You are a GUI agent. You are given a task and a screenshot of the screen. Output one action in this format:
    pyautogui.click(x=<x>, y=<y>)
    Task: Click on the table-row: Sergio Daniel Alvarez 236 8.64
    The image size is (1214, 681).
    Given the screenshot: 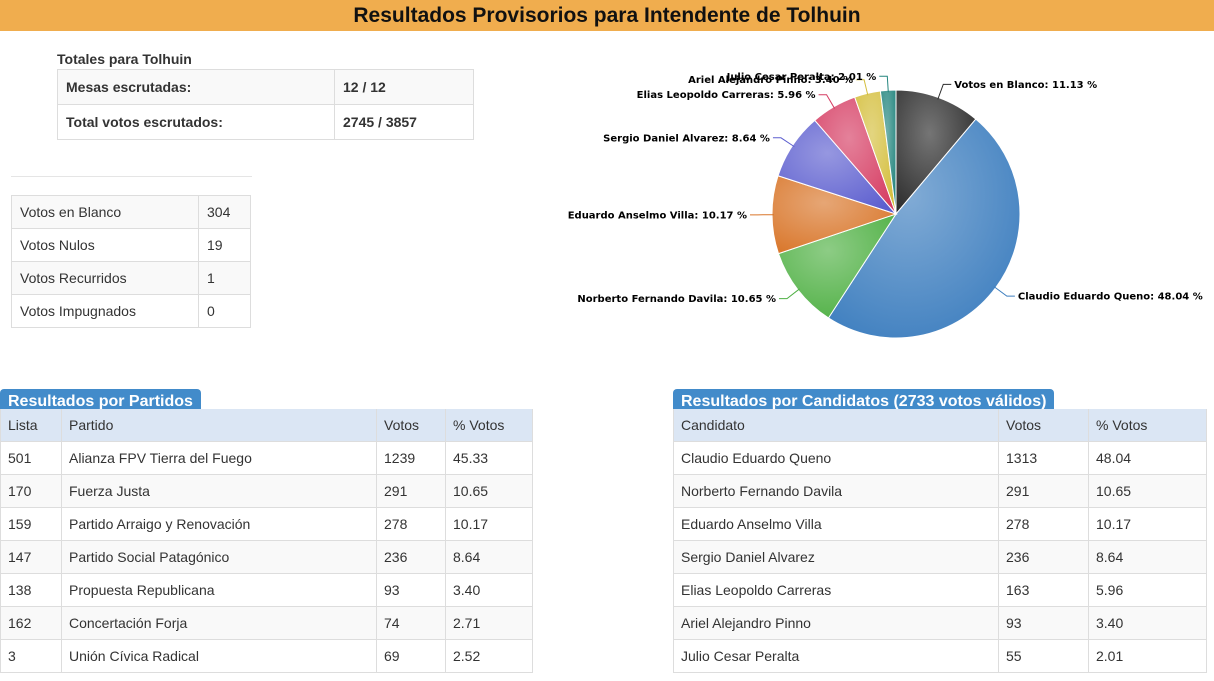 What is the action you would take?
    pyautogui.click(x=940, y=557)
    